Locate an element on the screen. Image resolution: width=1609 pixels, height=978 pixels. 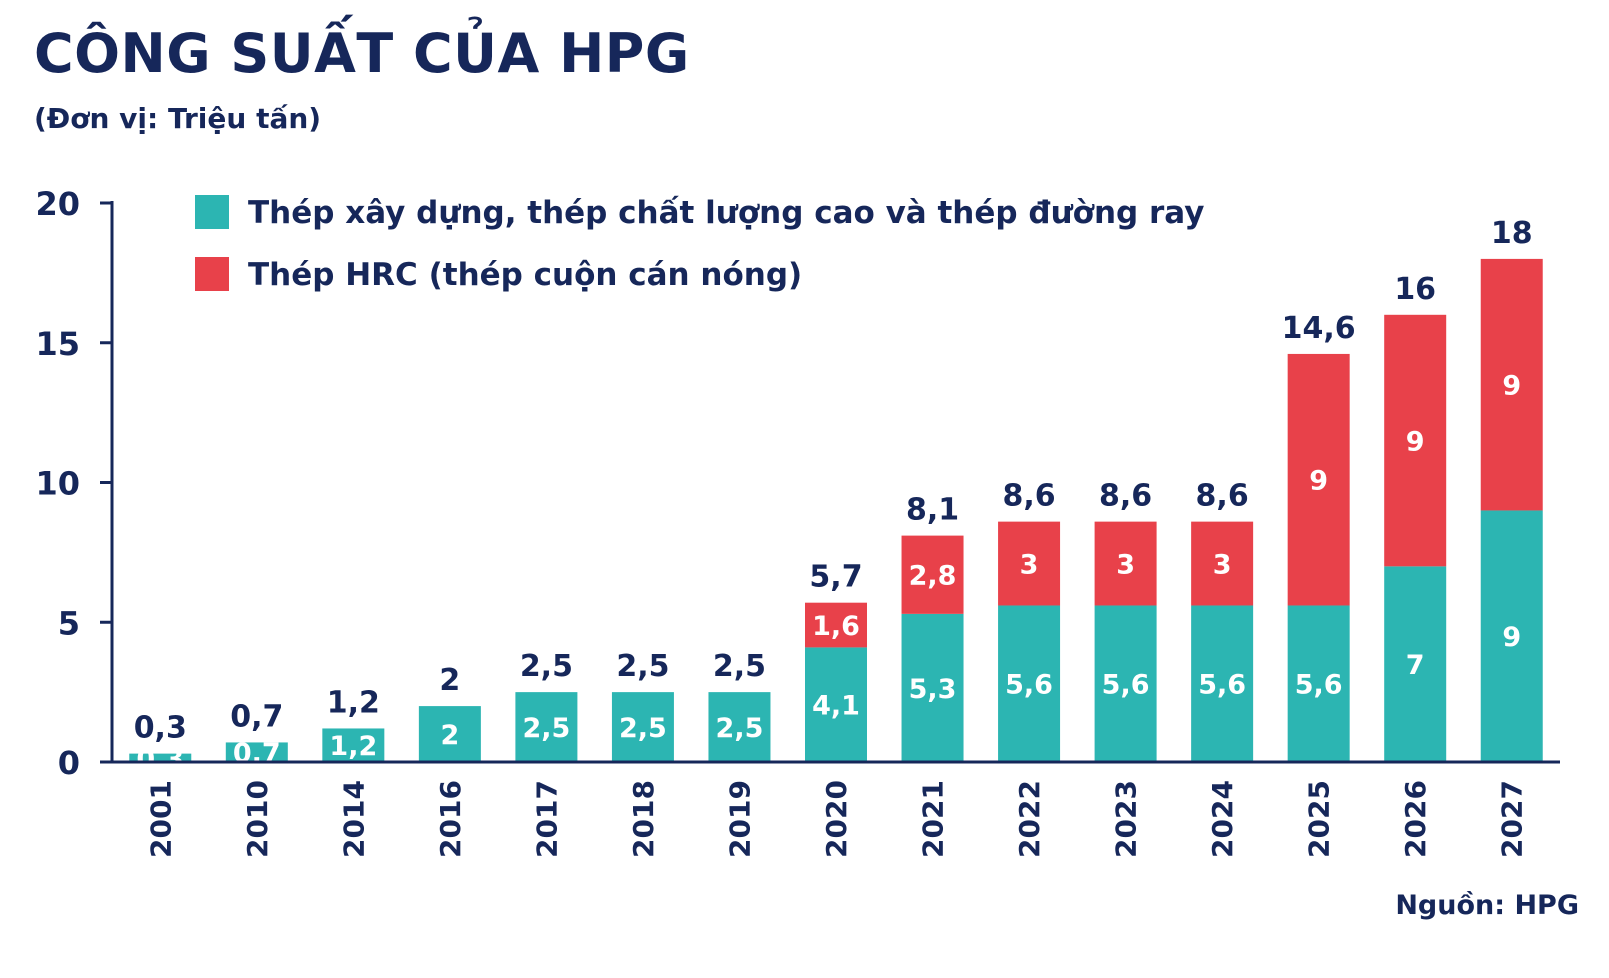
chart-subtitle: (Đơn vị: Triệu tấn) is located at coordinates (178, 118).